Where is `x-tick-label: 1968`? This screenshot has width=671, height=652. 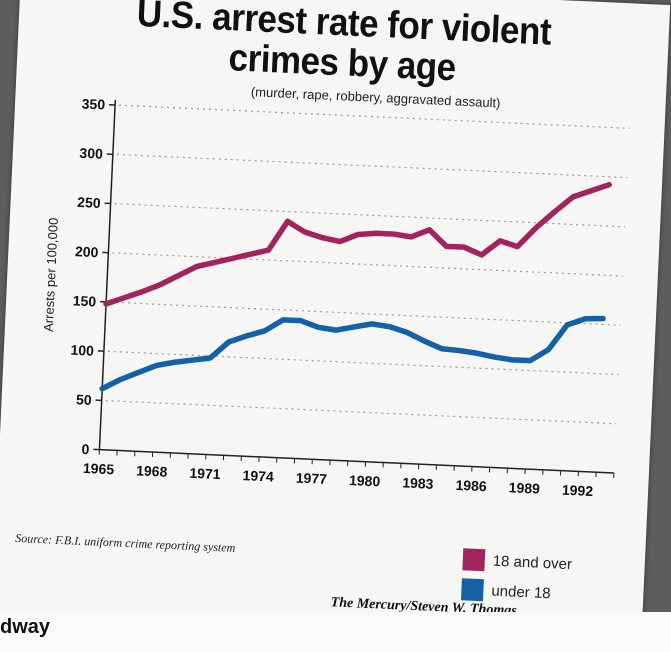
x-tick-label: 1968 is located at coordinates (152, 470).